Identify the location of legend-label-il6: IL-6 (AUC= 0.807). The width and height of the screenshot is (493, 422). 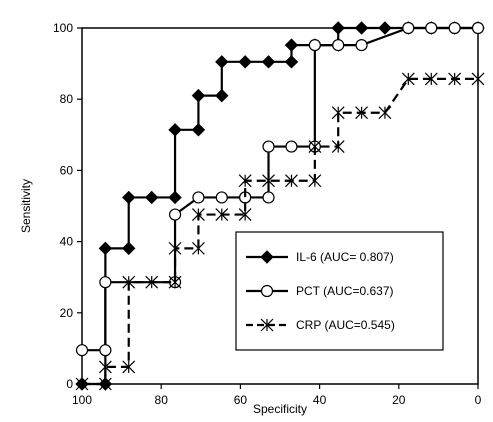
(345, 257).